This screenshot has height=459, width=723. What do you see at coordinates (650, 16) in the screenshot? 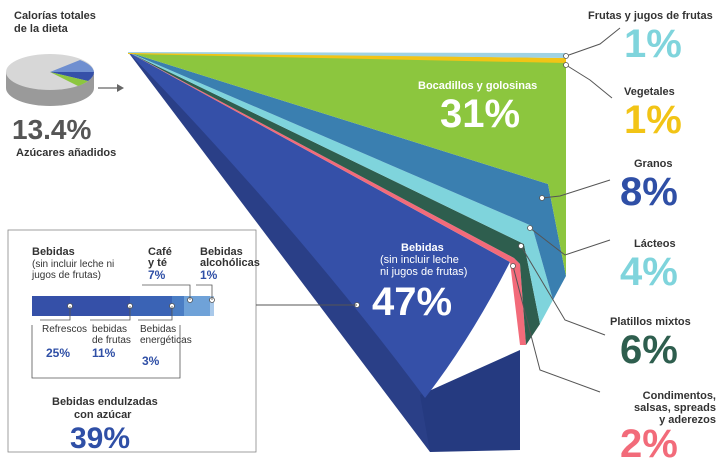
I see `label-frutas: Frutas y jugos de frutas` at bounding box center [650, 16].